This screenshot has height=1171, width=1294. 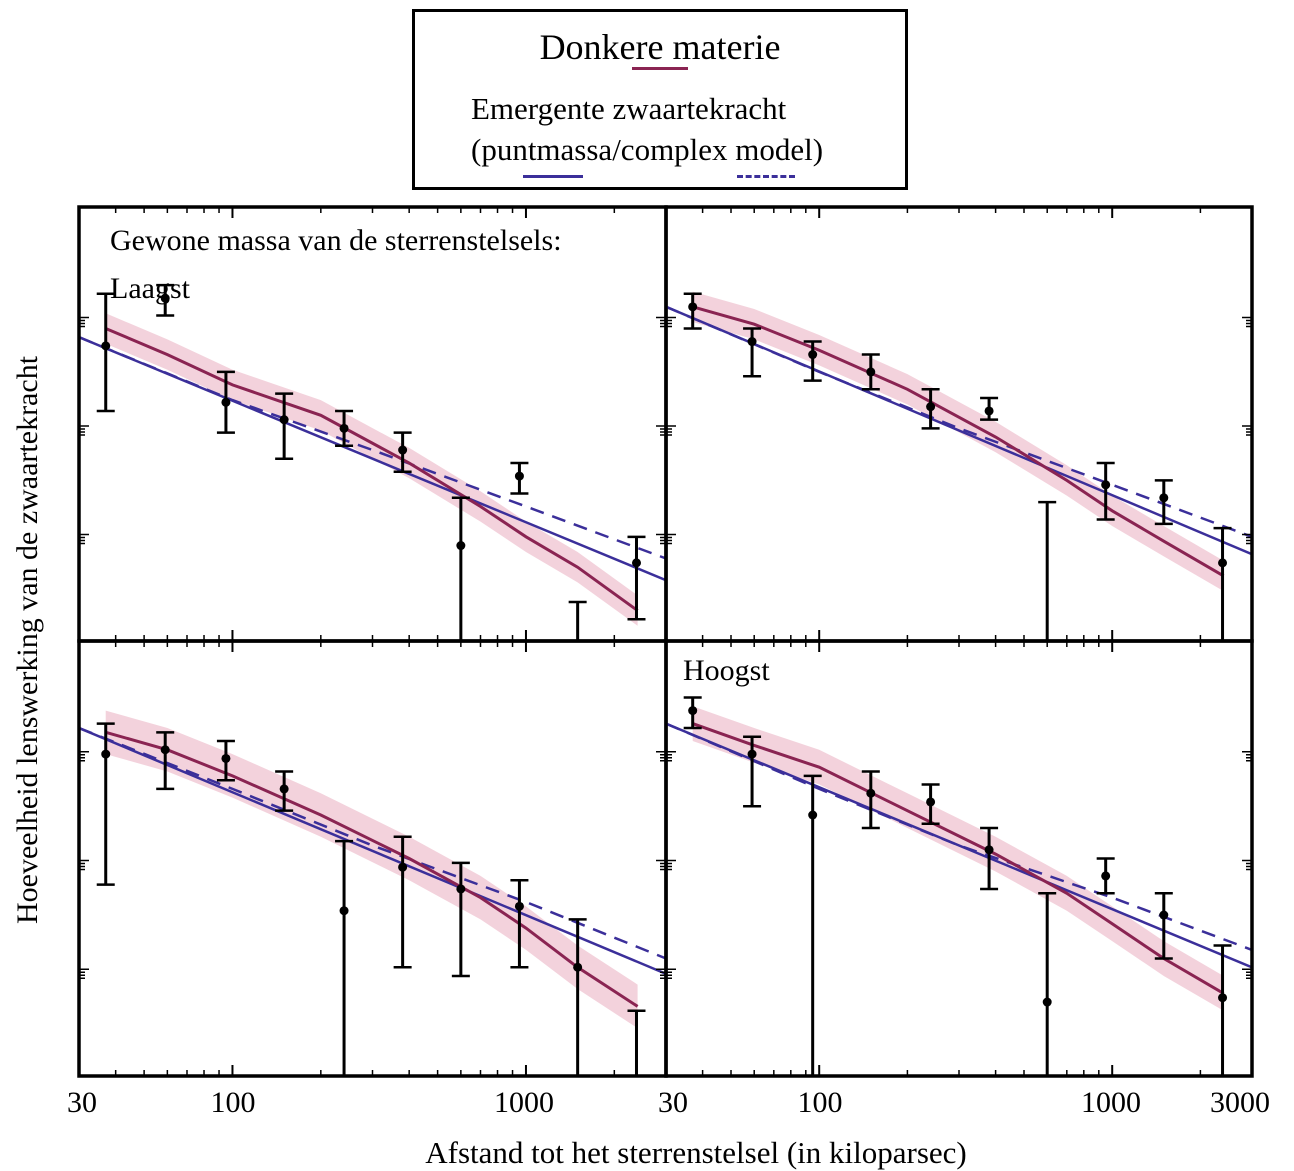 What do you see at coordinates (1240, 1102) in the screenshot?
I see `x-tick-label-3000-right: 3000` at bounding box center [1240, 1102].